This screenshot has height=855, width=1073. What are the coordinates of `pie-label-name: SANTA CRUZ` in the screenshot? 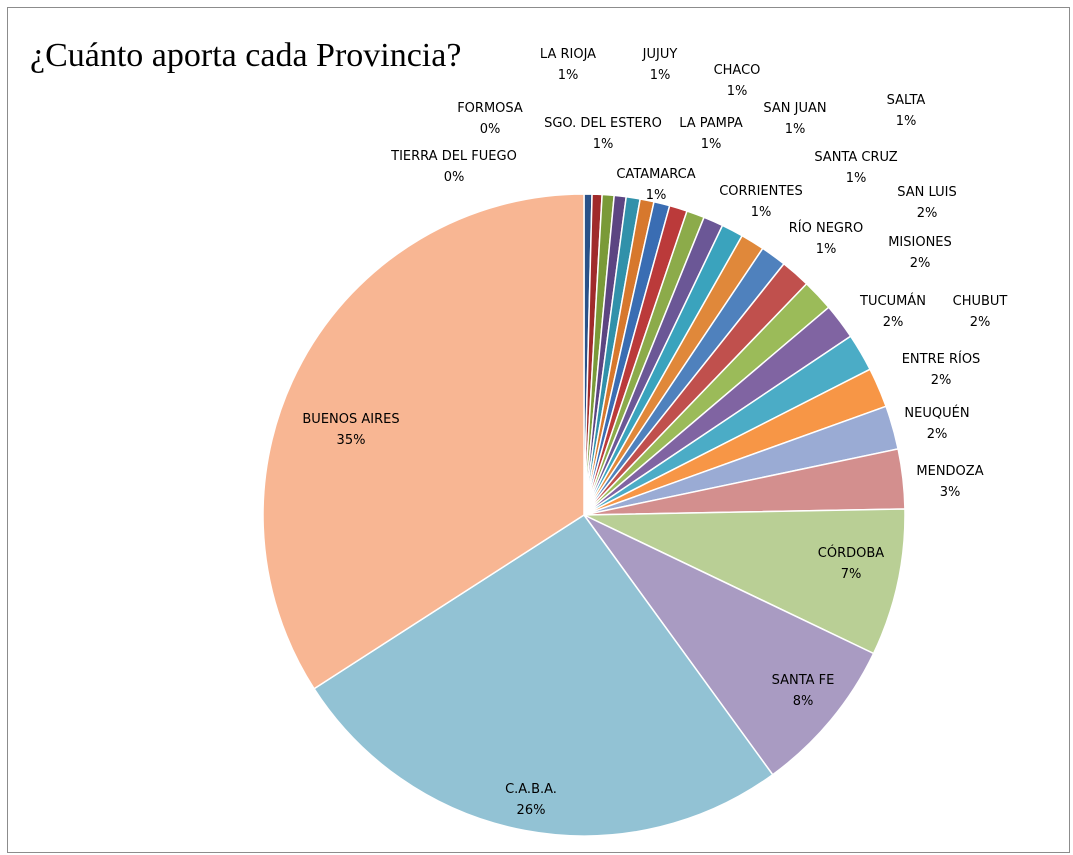 It's located at (855, 157).